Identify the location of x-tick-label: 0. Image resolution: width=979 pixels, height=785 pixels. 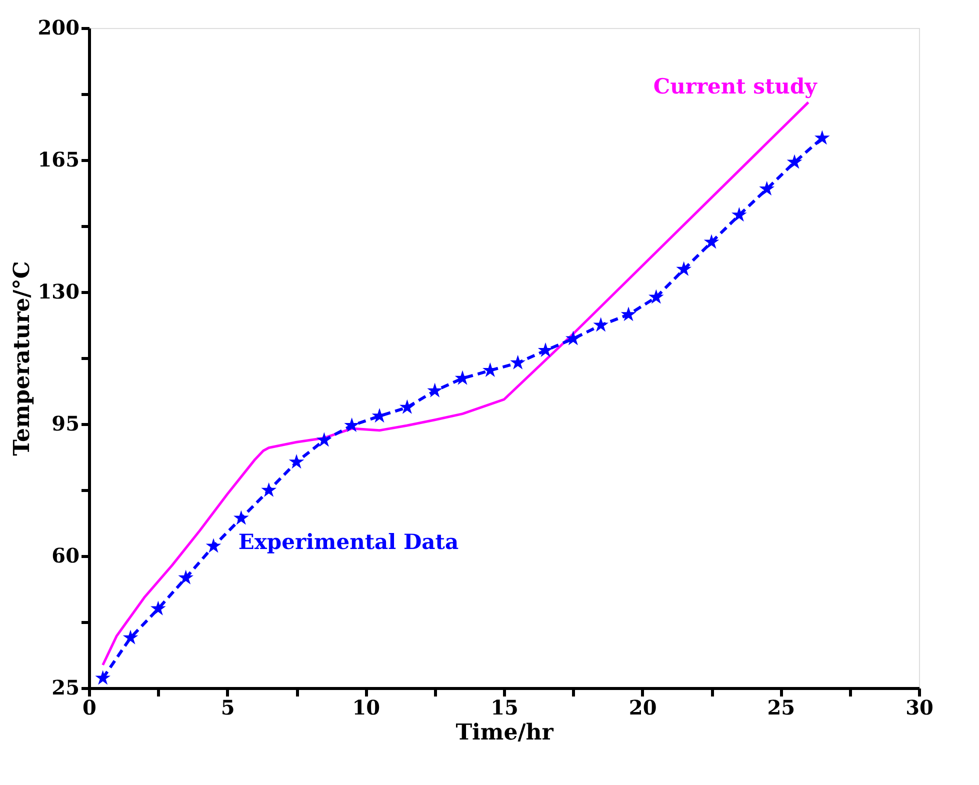
(89, 708).